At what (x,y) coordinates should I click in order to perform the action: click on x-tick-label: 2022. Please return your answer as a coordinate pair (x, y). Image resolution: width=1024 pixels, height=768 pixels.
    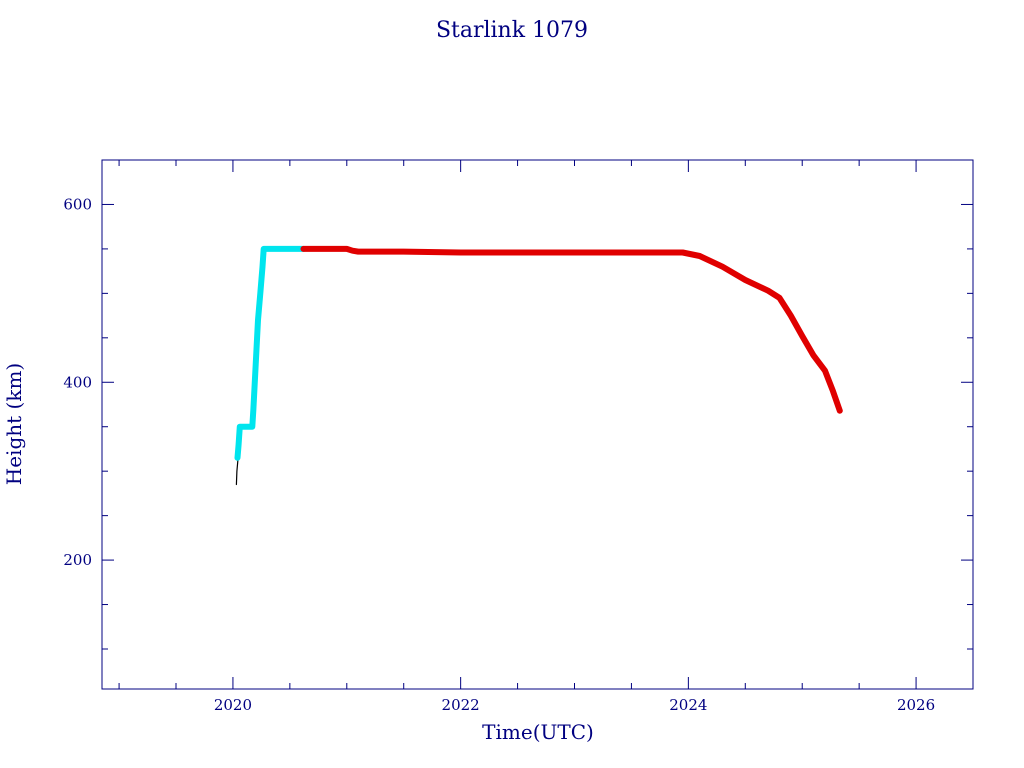
    Looking at the image, I should click on (461, 705).